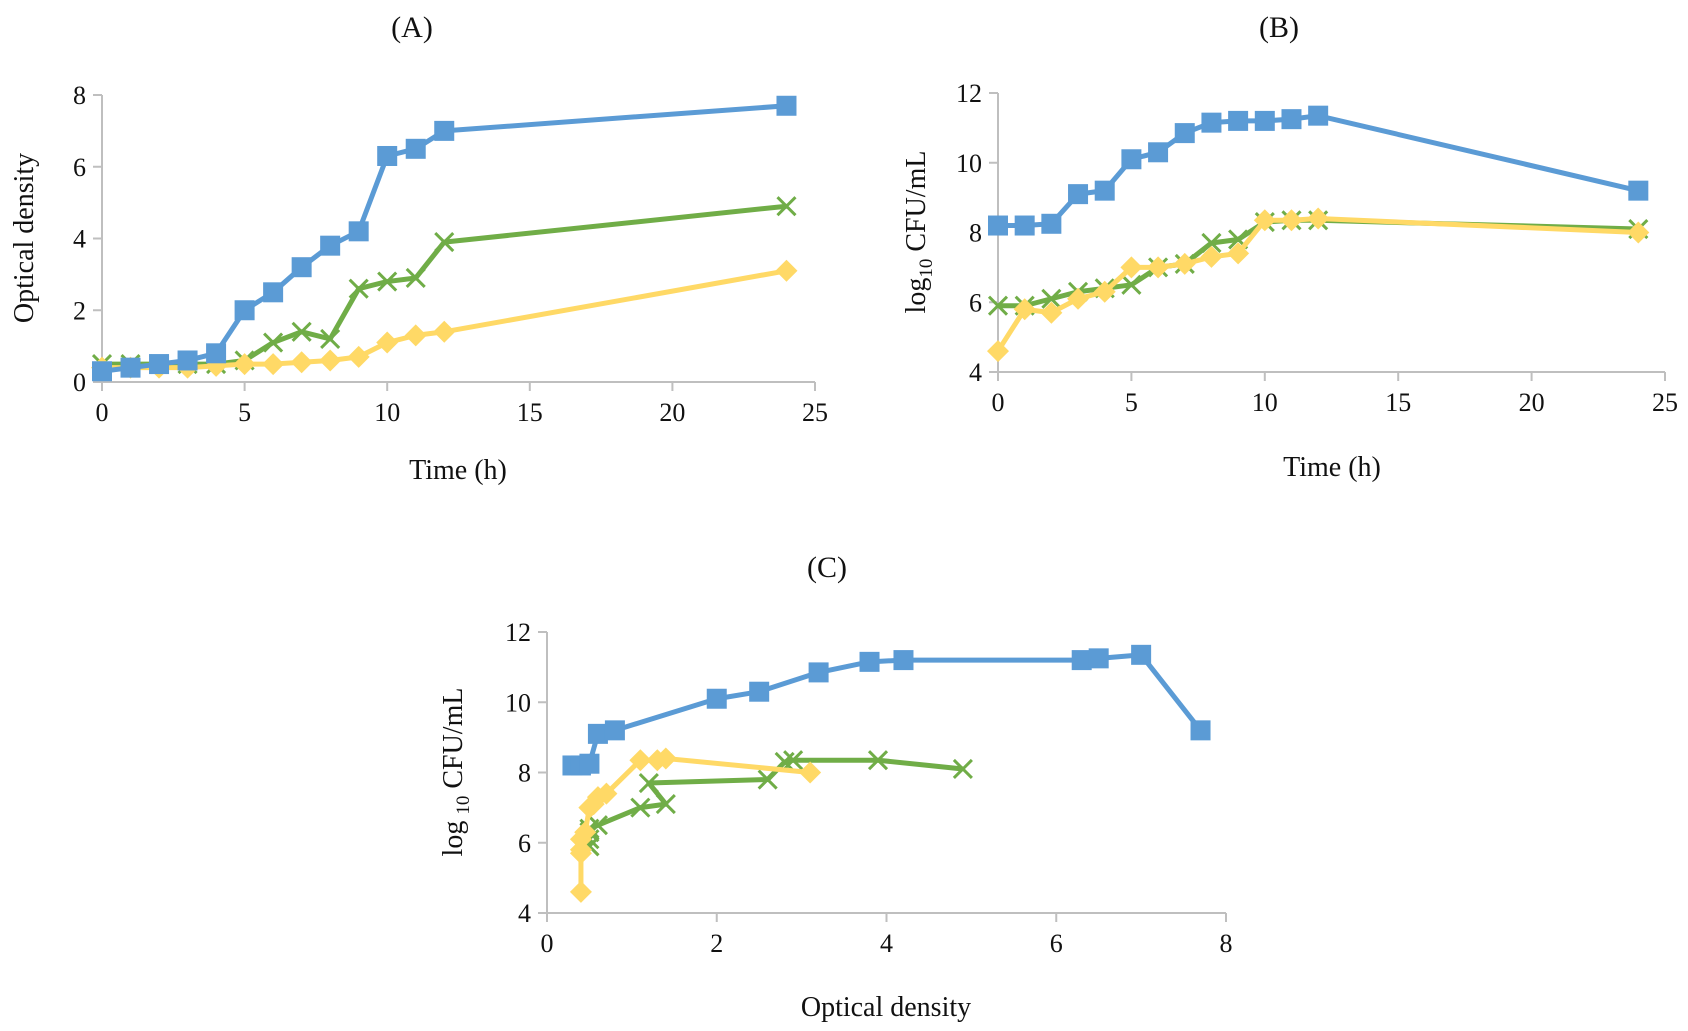  Describe the element at coordinates (1665, 402) in the screenshot. I see `x-tick-label: 25` at that location.